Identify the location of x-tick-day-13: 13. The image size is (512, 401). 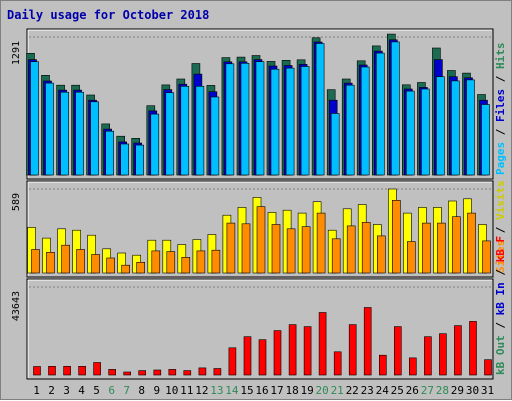
(216, 390).